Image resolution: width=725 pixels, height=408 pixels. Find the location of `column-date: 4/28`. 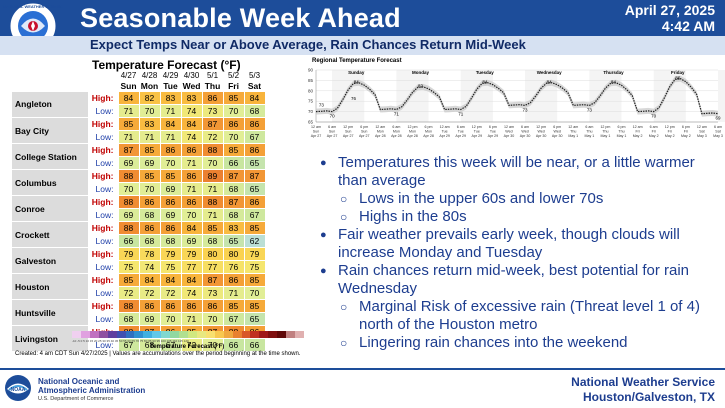

column-date: 4/28 is located at coordinates (149, 75).